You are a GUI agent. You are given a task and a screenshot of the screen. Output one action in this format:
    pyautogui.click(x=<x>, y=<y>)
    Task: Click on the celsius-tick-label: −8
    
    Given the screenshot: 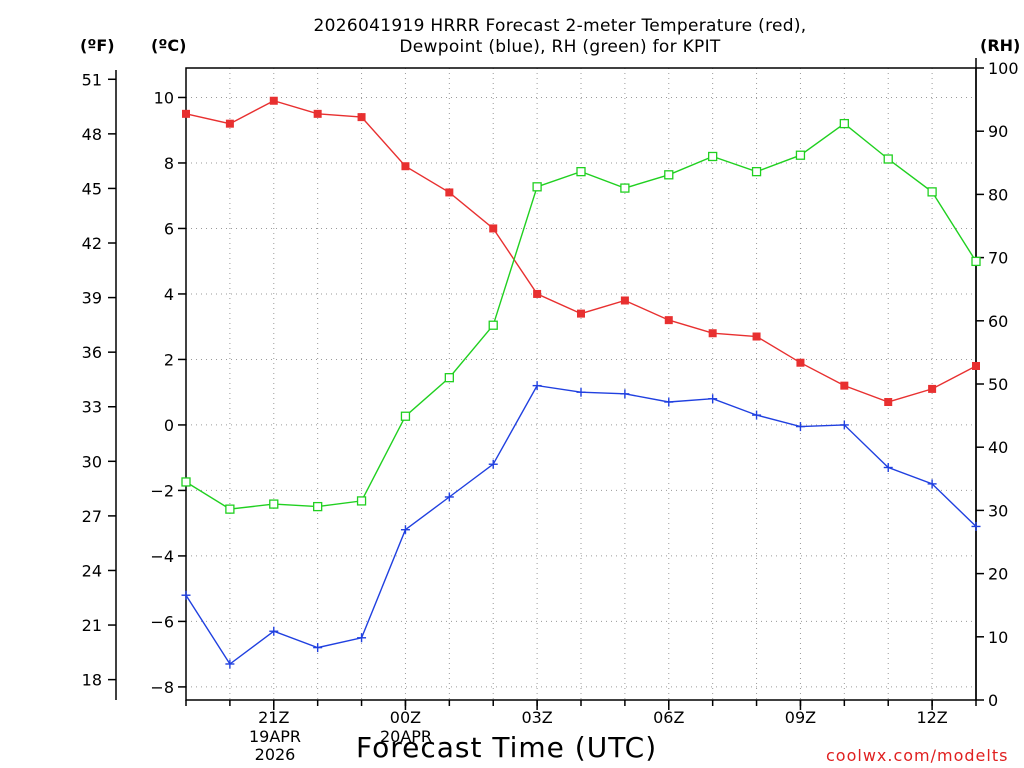 What is the action you would take?
    pyautogui.click(x=162, y=687)
    